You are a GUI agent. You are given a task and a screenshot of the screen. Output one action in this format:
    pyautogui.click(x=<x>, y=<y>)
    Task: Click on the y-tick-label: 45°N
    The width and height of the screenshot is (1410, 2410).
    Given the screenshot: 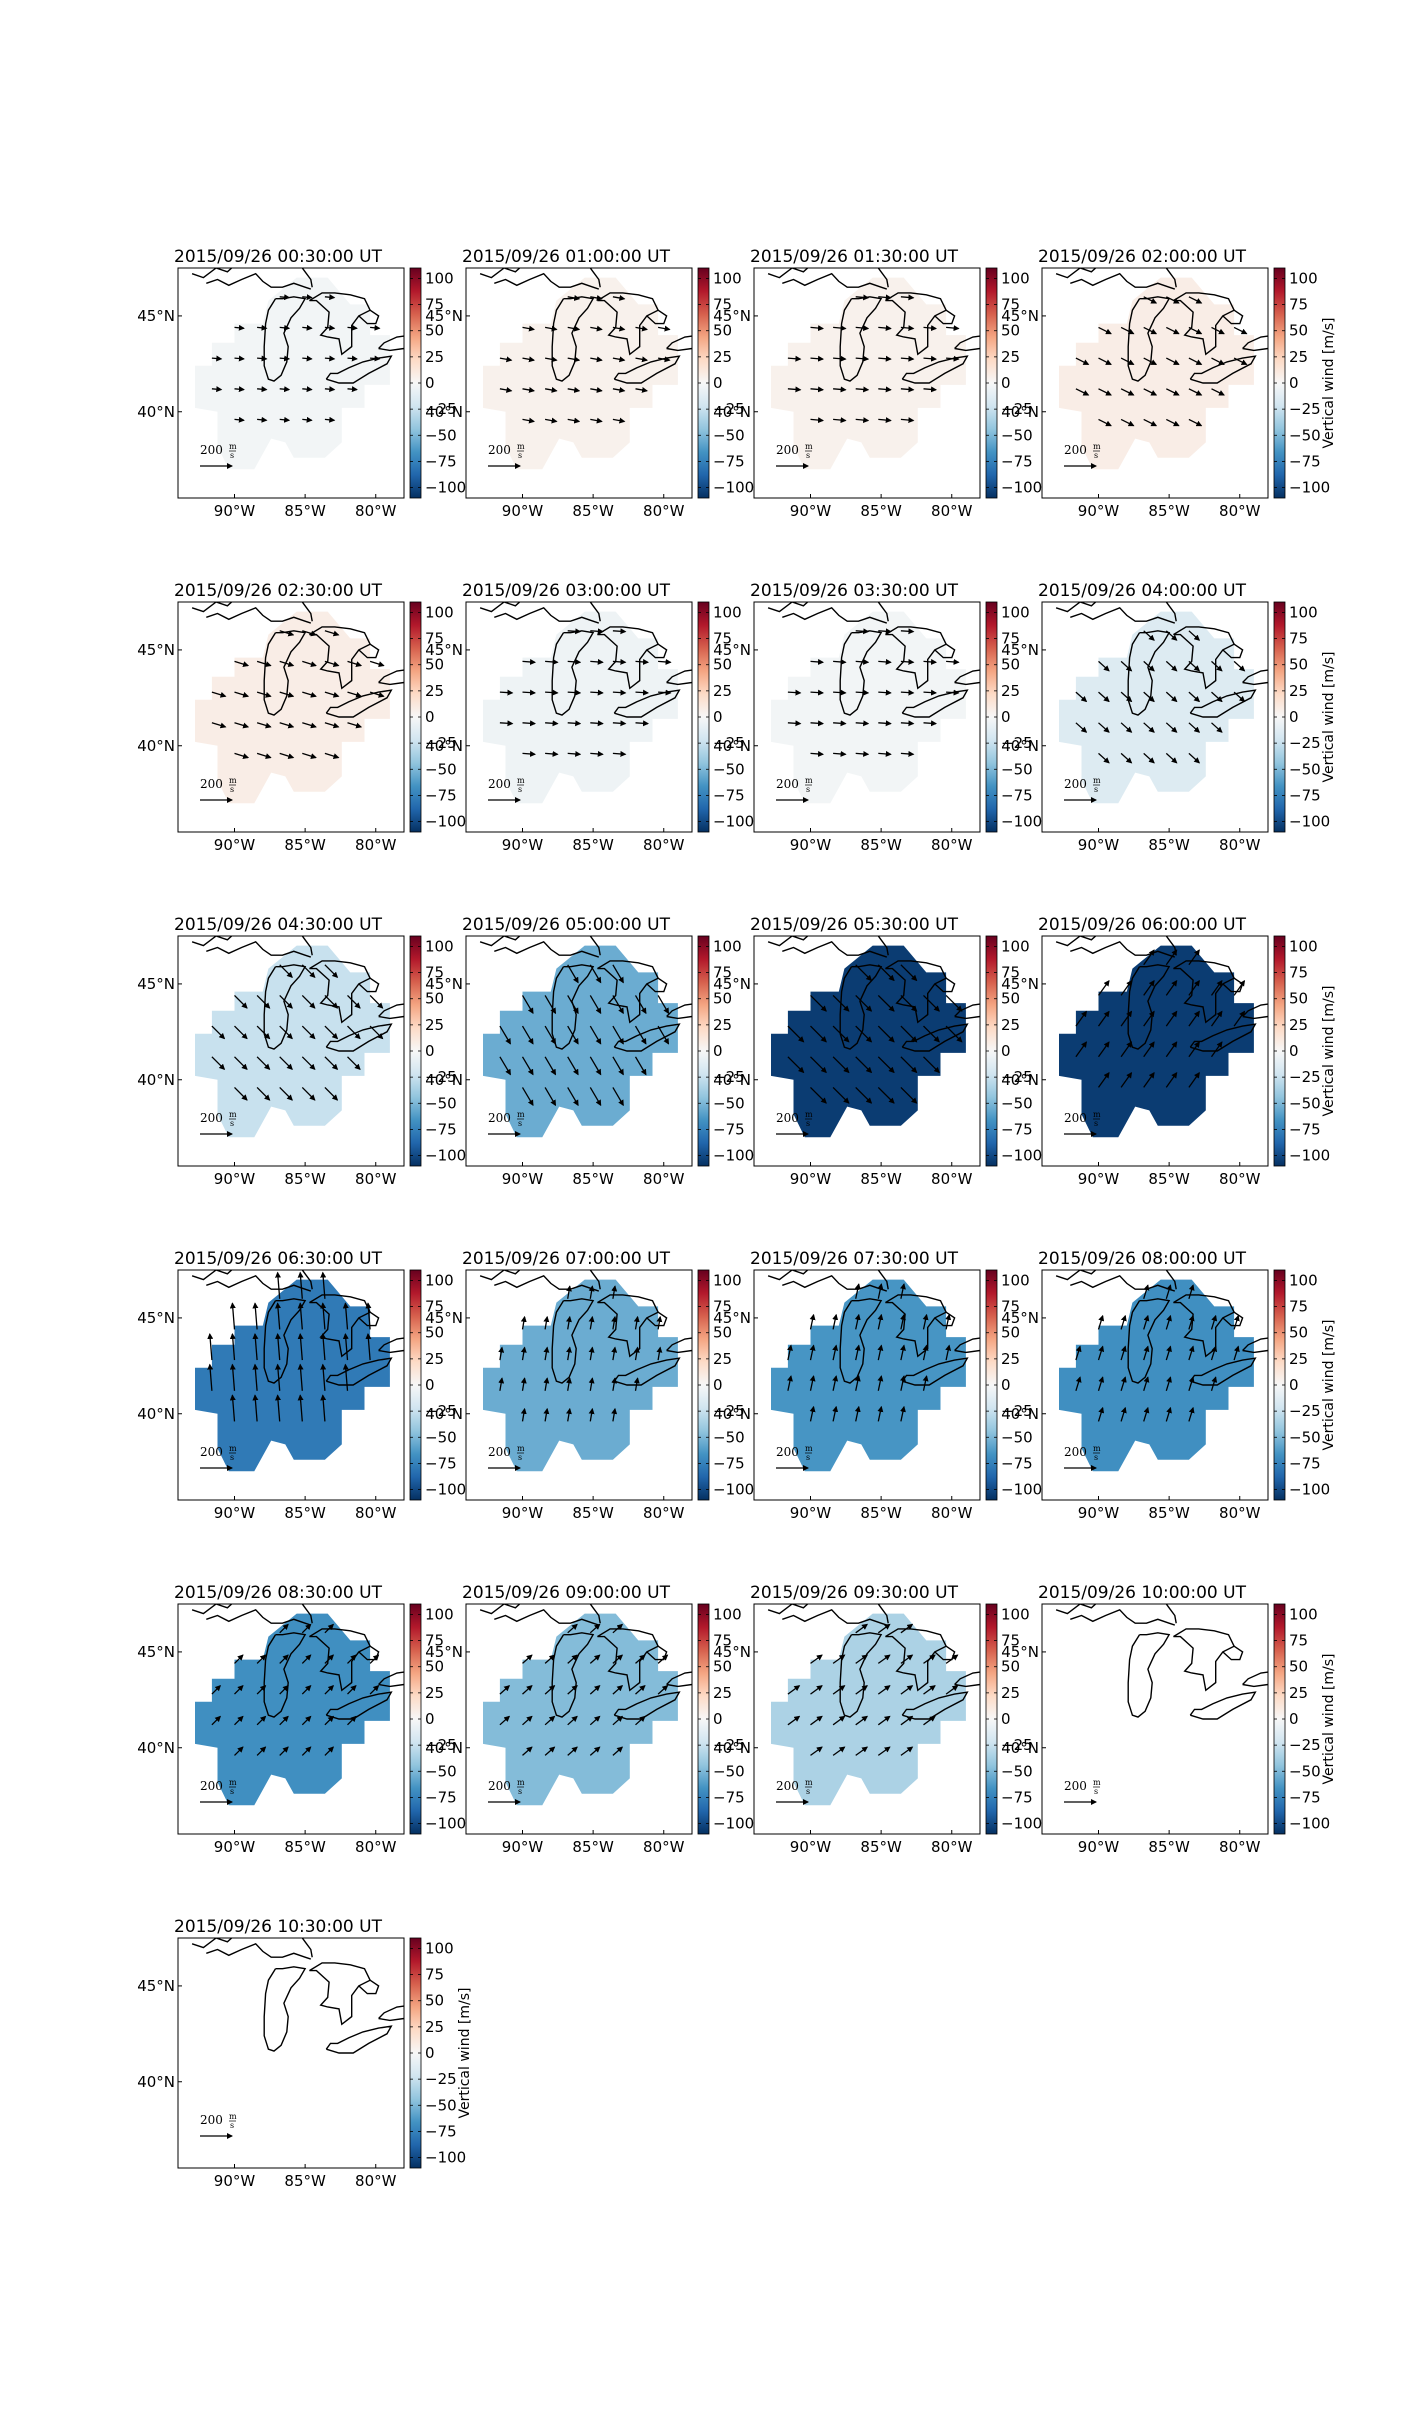 What is the action you would take?
    pyautogui.click(x=156, y=1318)
    